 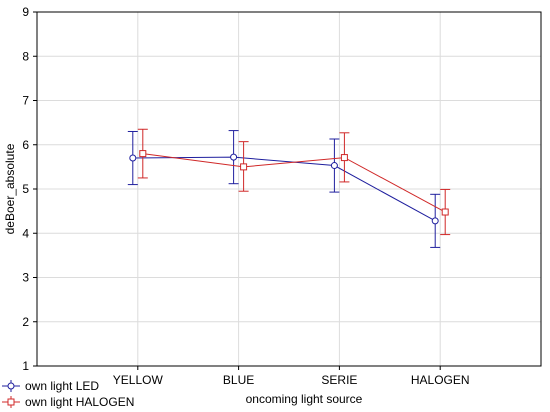 What do you see at coordinates (138, 380) in the screenshot?
I see `x-tick-label: YELLOW` at bounding box center [138, 380].